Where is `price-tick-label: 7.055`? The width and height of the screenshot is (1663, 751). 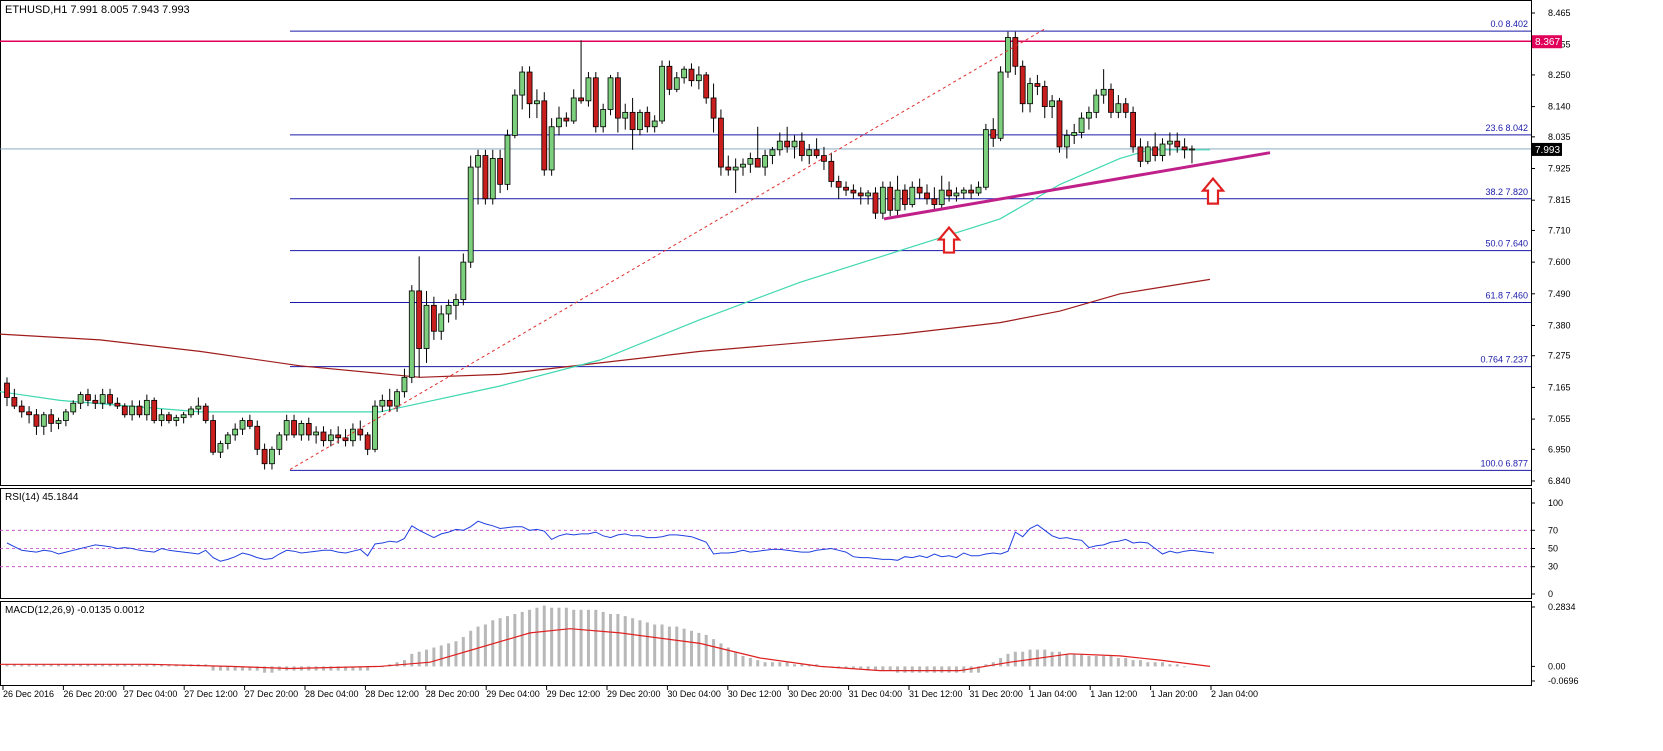 price-tick-label: 7.055 is located at coordinates (1559, 419).